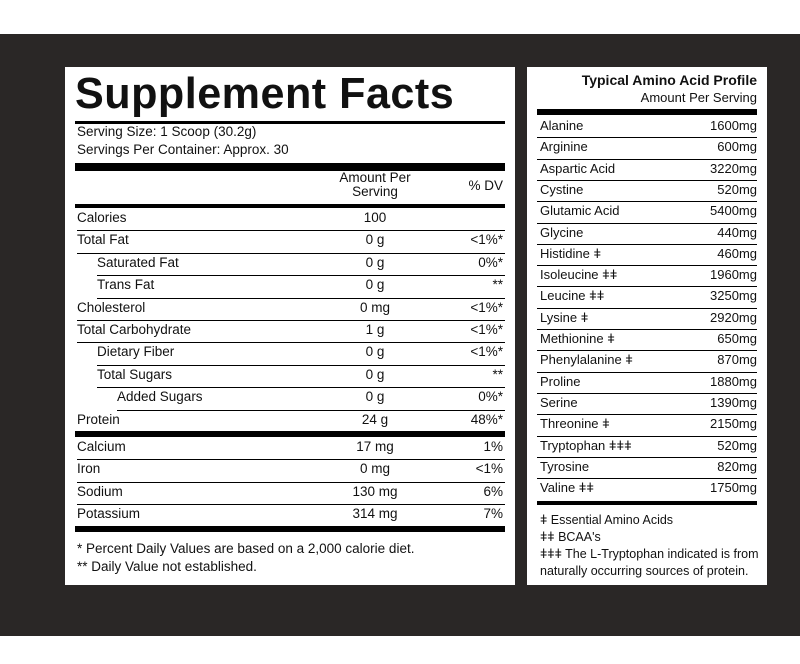 The height and width of the screenshot is (664, 800). Describe the element at coordinates (375, 217) in the screenshot. I see `nutrient-amount: 100` at that location.